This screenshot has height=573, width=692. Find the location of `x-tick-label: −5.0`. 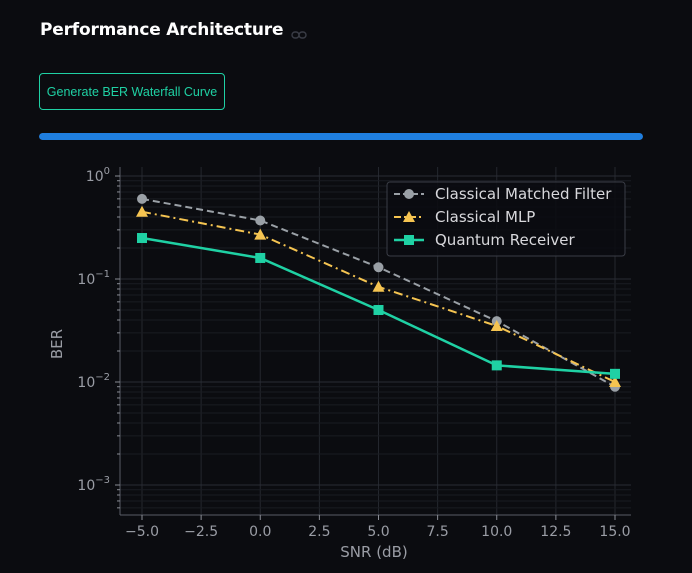

x-tick-label: −5.0 is located at coordinates (142, 532).